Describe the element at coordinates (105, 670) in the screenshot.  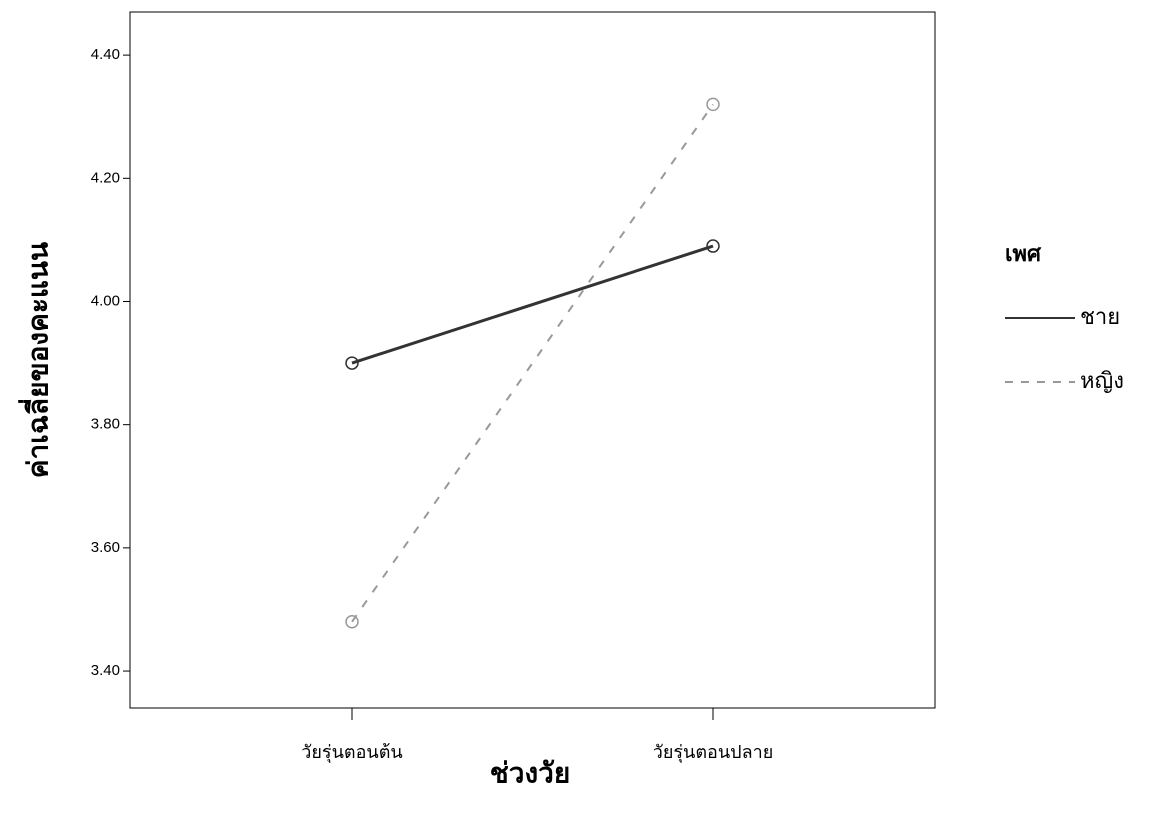
I see `y-tick-label: 3.40` at that location.